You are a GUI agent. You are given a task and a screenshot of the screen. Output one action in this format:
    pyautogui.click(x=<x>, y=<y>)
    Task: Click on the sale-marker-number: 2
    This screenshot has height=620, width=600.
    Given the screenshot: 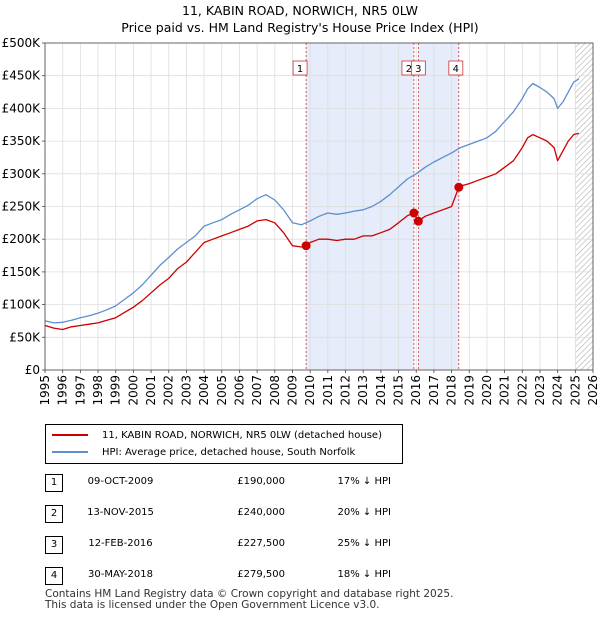 What is the action you would take?
    pyautogui.click(x=409, y=69)
    